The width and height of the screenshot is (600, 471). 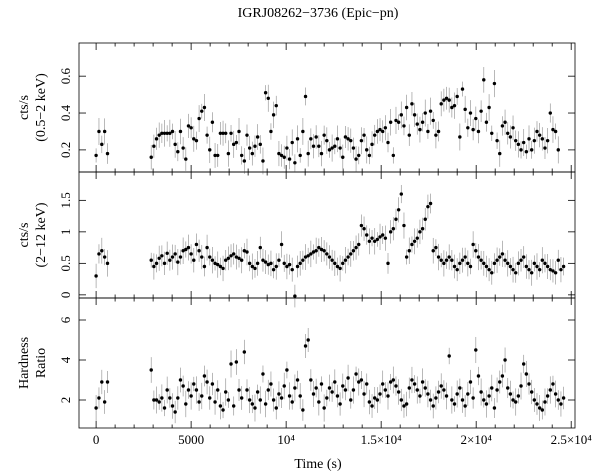 I want to click on x-axis-label: Time (s), so click(x=318, y=464).